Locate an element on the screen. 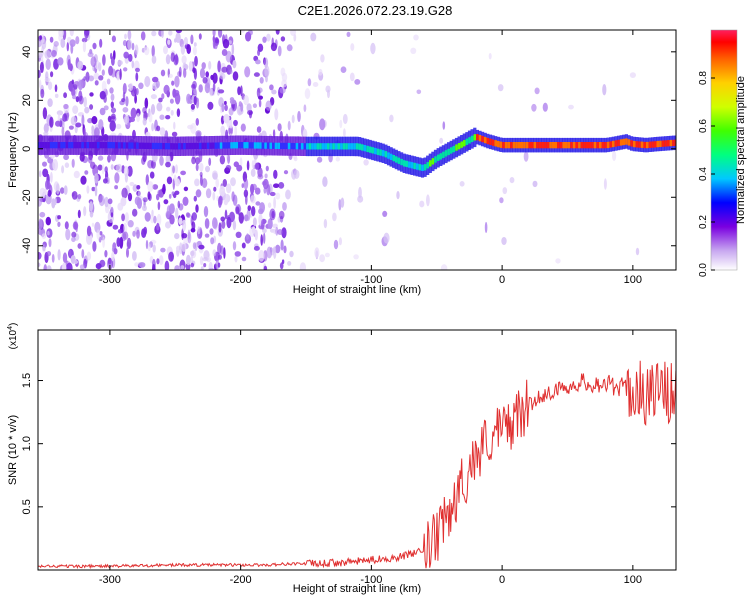 Image resolution: width=750 pixels, height=600 pixels. spectrogram-ridge is located at coordinates (357, 152).